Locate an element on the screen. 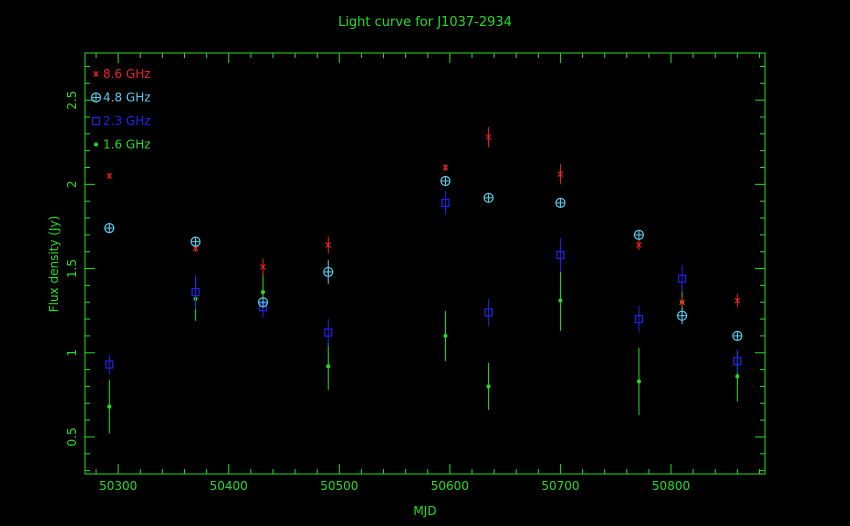 The image size is (850, 526). chart-title: Light curve for J1037-2934 is located at coordinates (425, 22).